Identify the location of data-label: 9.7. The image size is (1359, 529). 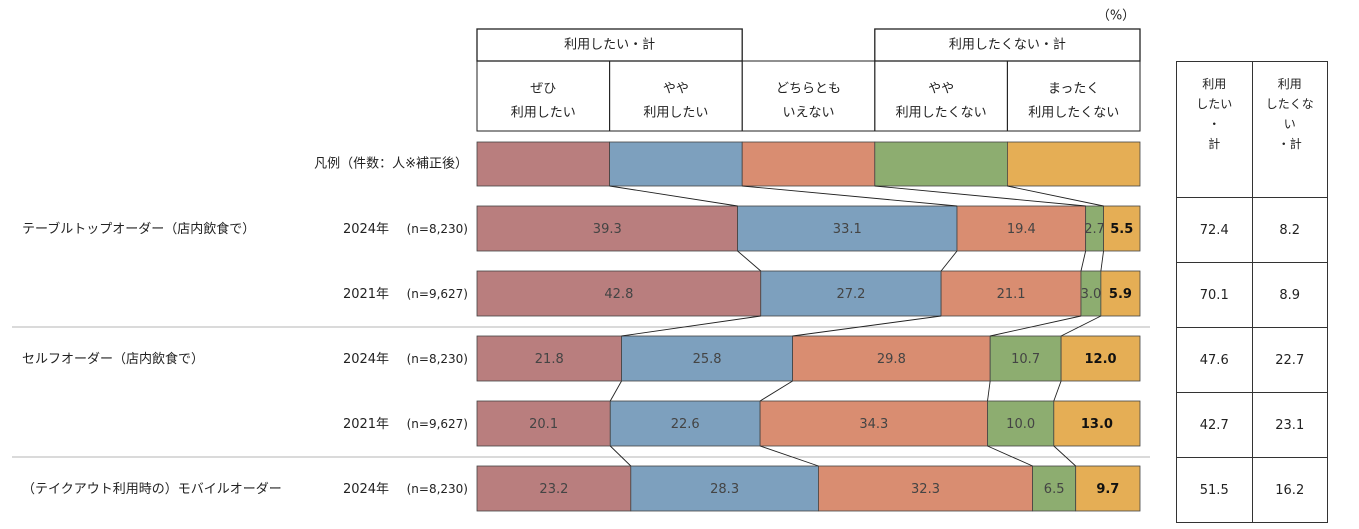
(1107, 489).